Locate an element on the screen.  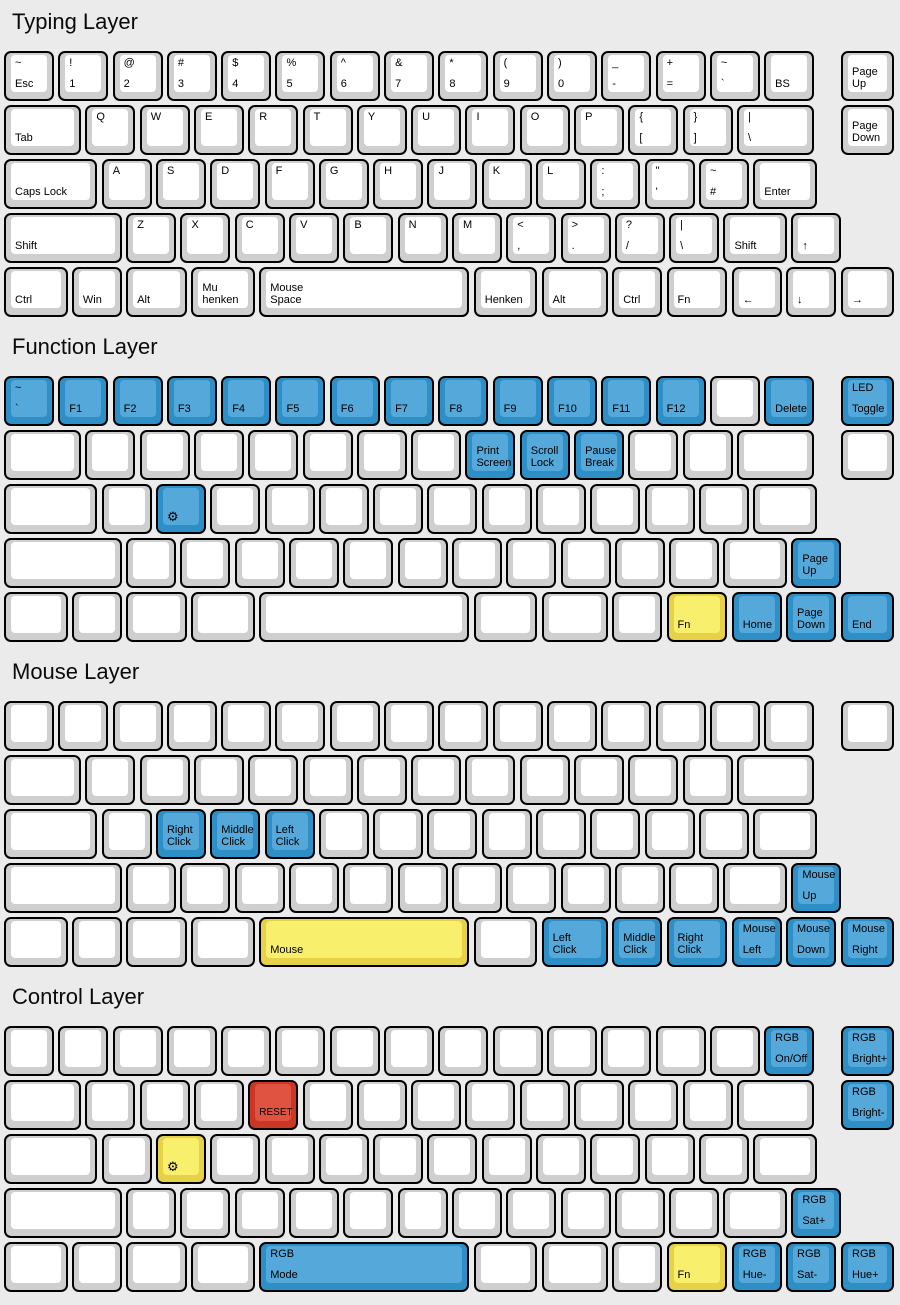
key-2: @2 is located at coordinates (137, 76).